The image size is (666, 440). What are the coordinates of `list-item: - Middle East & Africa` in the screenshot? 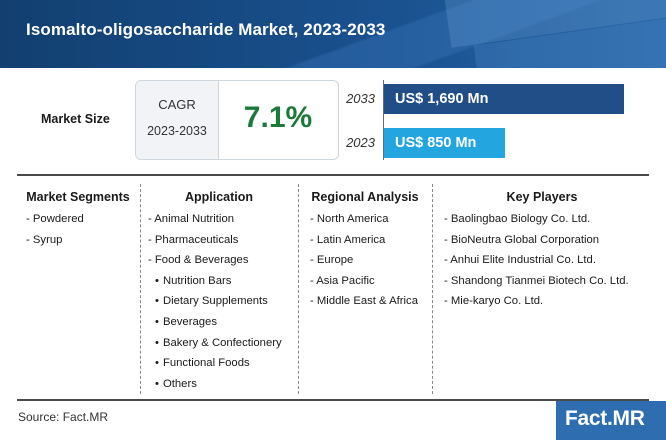 It's located at (364, 301).